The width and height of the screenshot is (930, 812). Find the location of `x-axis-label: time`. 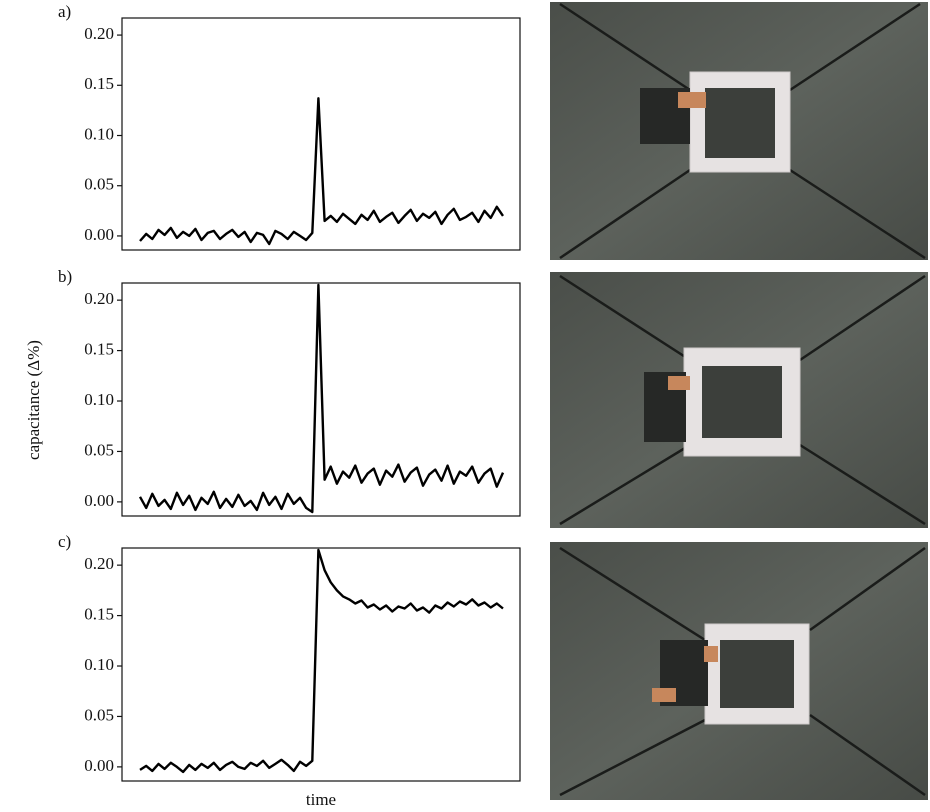

x-axis-label: time is located at coordinates (321, 799).